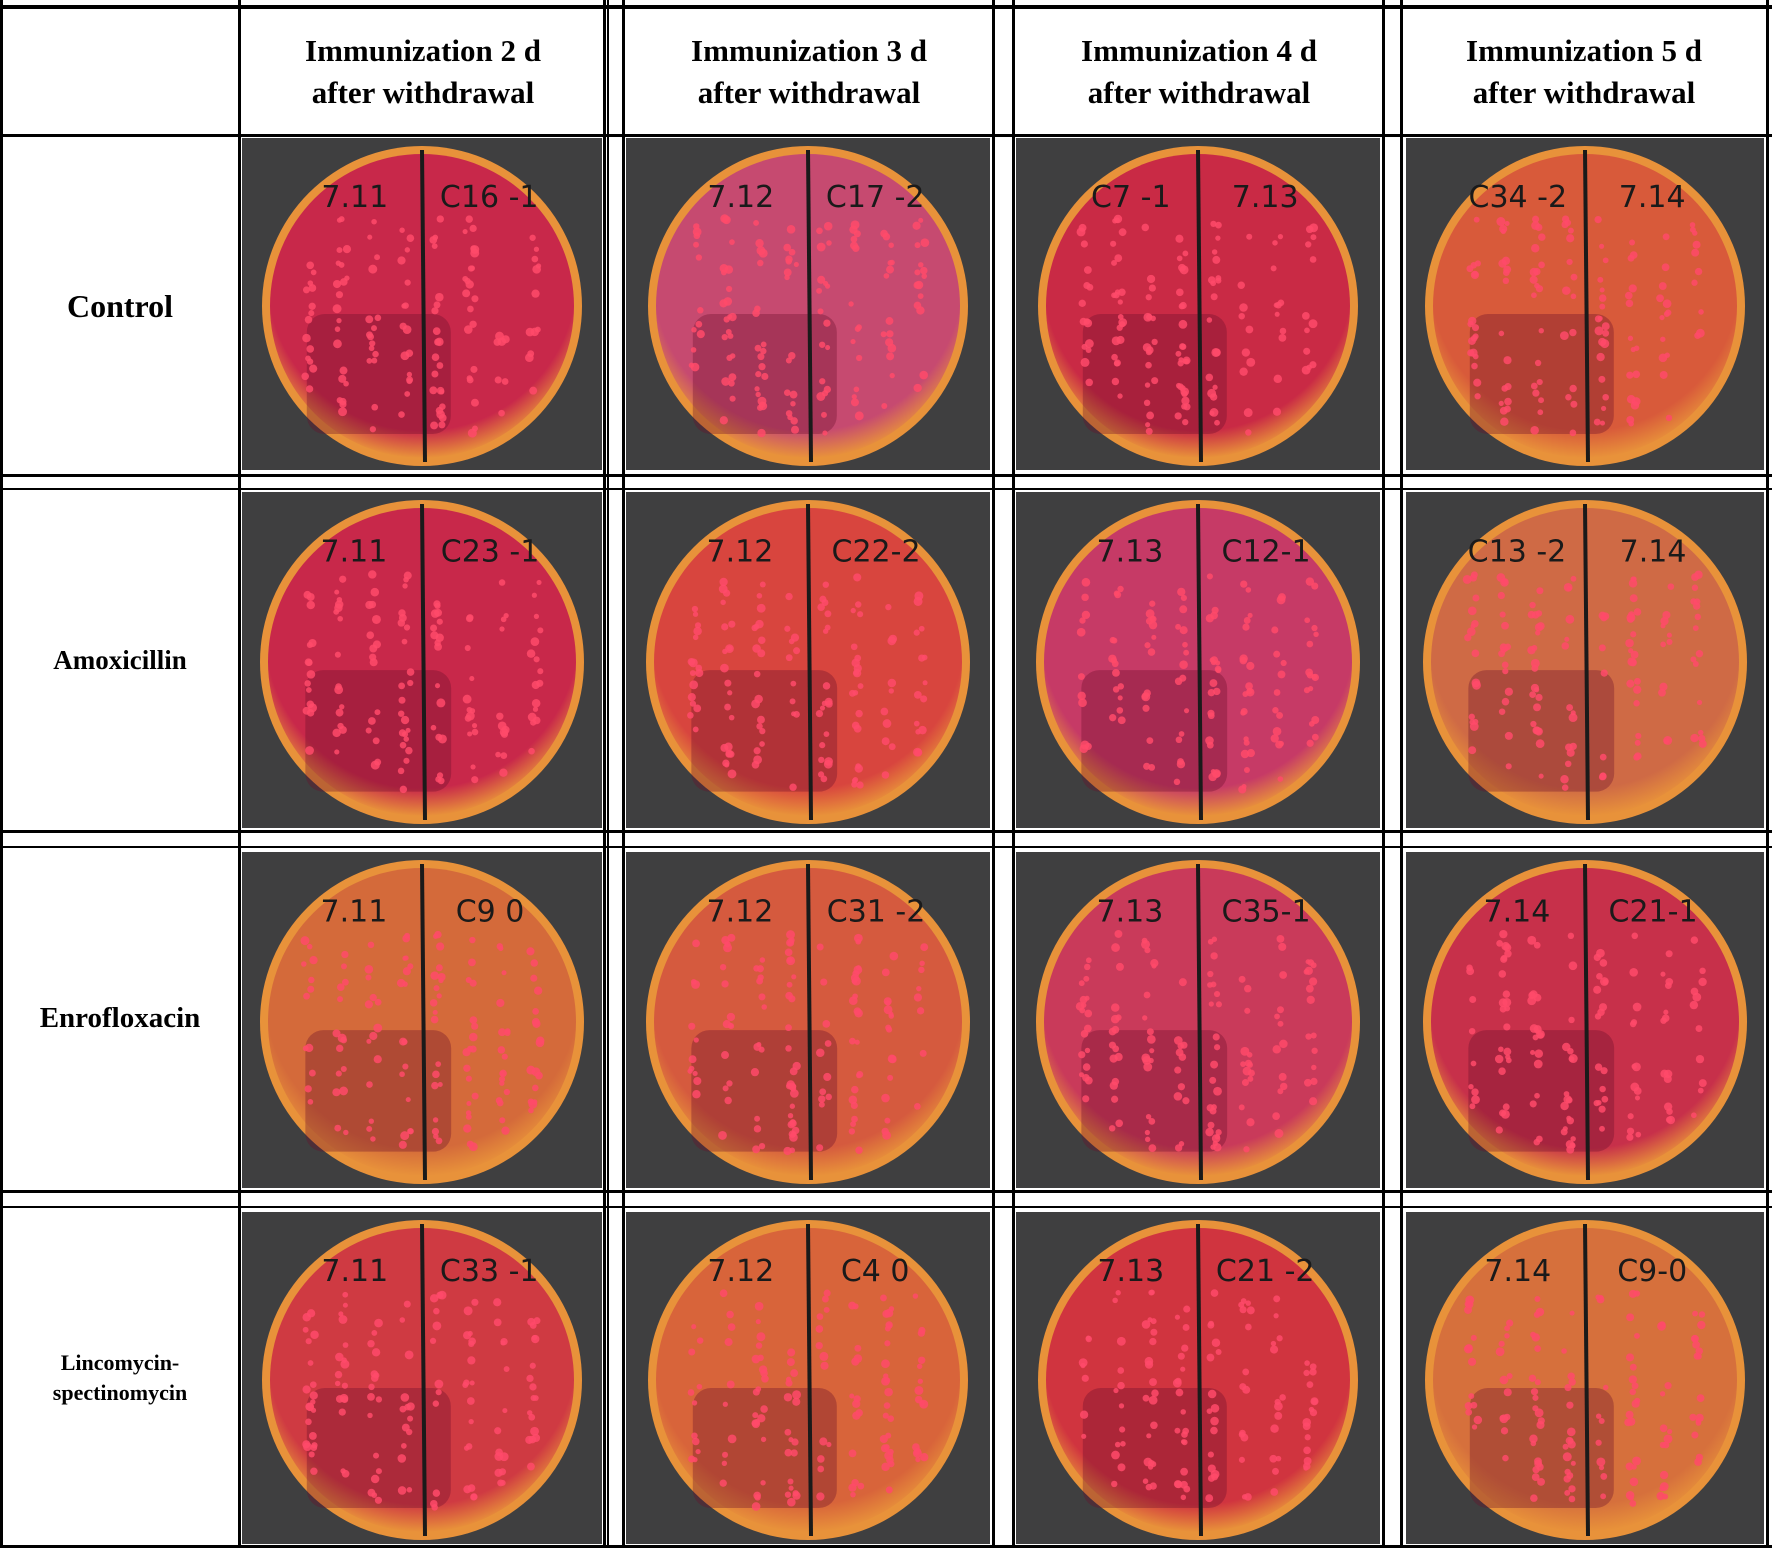 The width and height of the screenshot is (1772, 1548). I want to click on petri-plate-r4-c4: 7.14 C9-0, so click(1585, 1378).